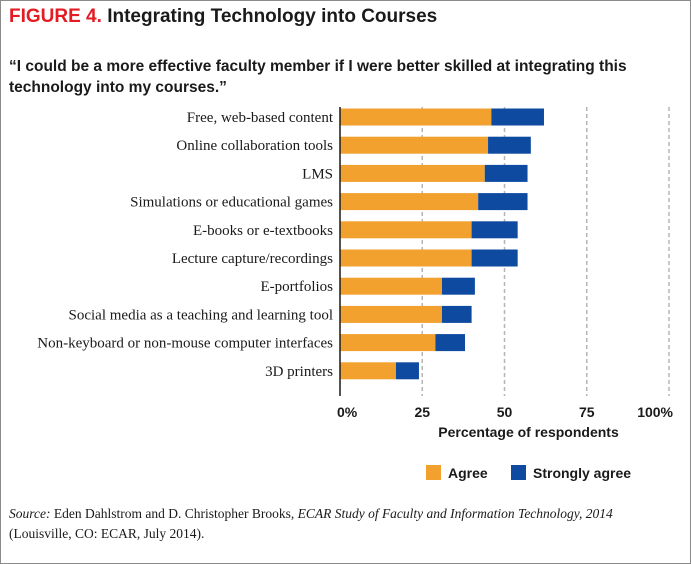  I want to click on x-tick-label: 100%, so click(655, 412).